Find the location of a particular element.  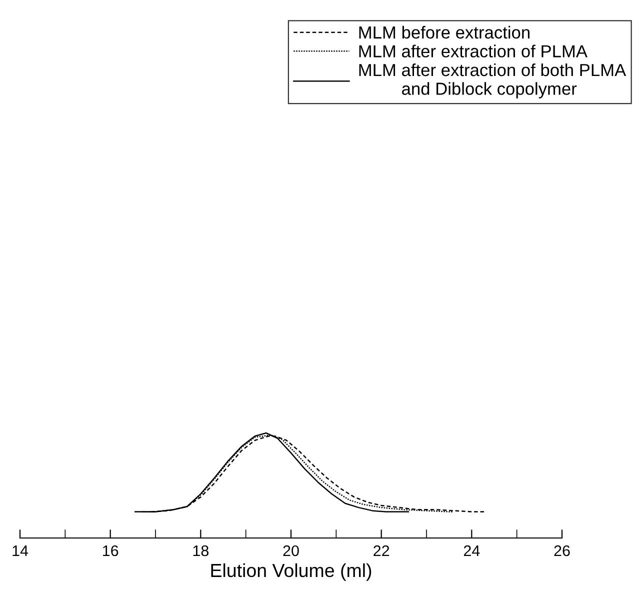

legend-label: MLM after extraction of both PLMA and Diblock copolymer is located at coordinates (492, 80).